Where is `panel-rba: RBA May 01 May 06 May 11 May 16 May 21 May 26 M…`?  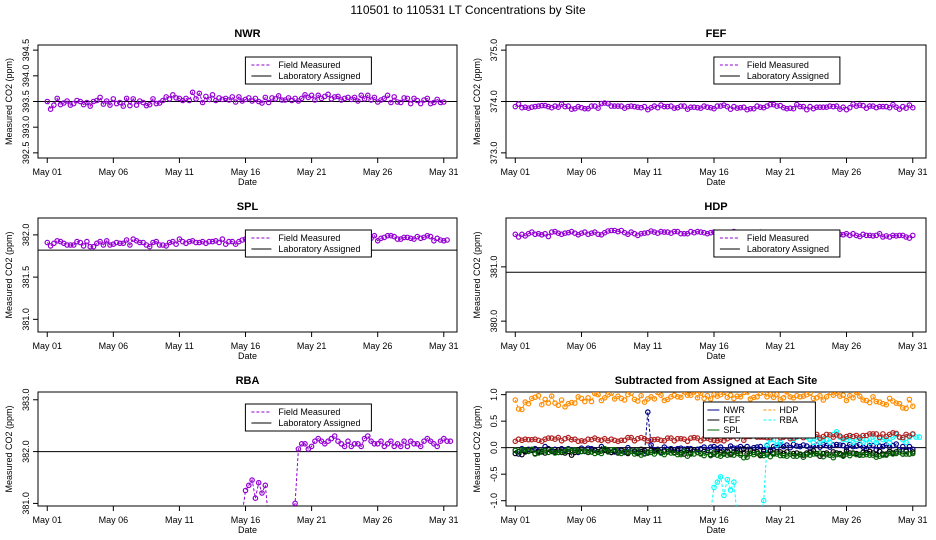
panel-rba: RBA May 01 May 06 May 11 May 16 May 21 May 26 M… is located at coordinates (231, 455).